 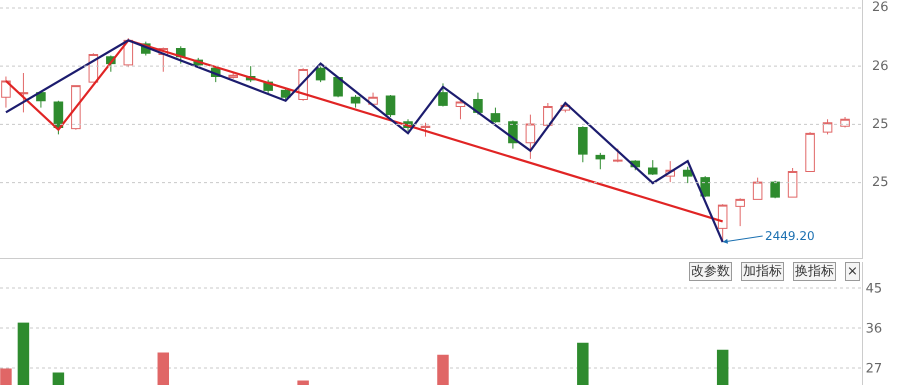 I want to click on annotation: 加指标, so click(x=762, y=271).